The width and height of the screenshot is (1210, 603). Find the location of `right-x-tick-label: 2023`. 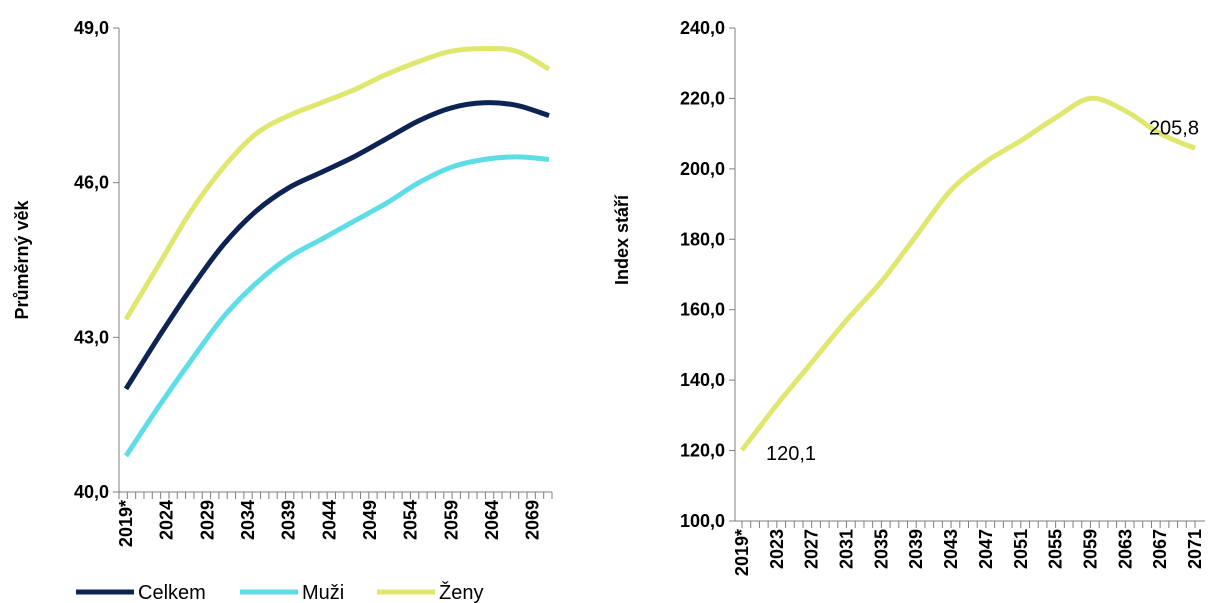

right-x-tick-label: 2023 is located at coordinates (777, 549).